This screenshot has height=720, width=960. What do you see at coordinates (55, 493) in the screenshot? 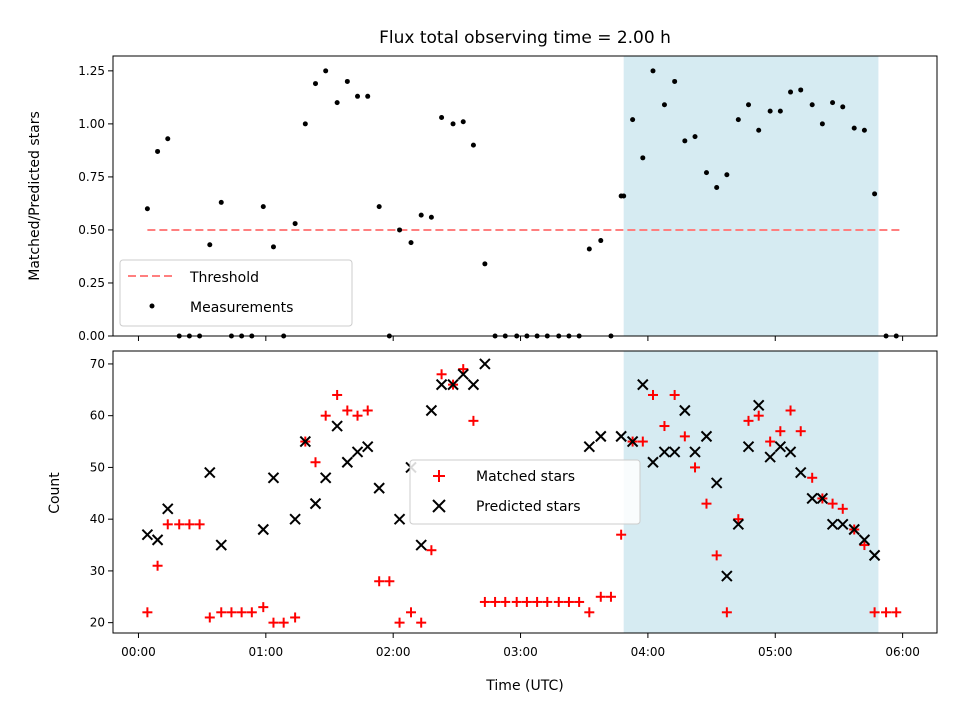
I see `bottom-y-axis-label: Count` at bounding box center [55, 493].